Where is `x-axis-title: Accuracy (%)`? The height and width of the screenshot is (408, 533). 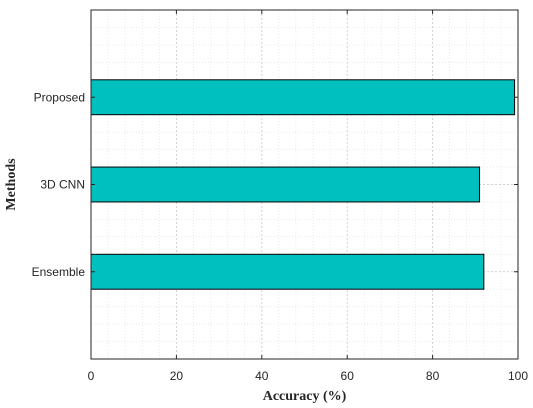
x-axis-title: Accuracy (%) is located at coordinates (305, 396).